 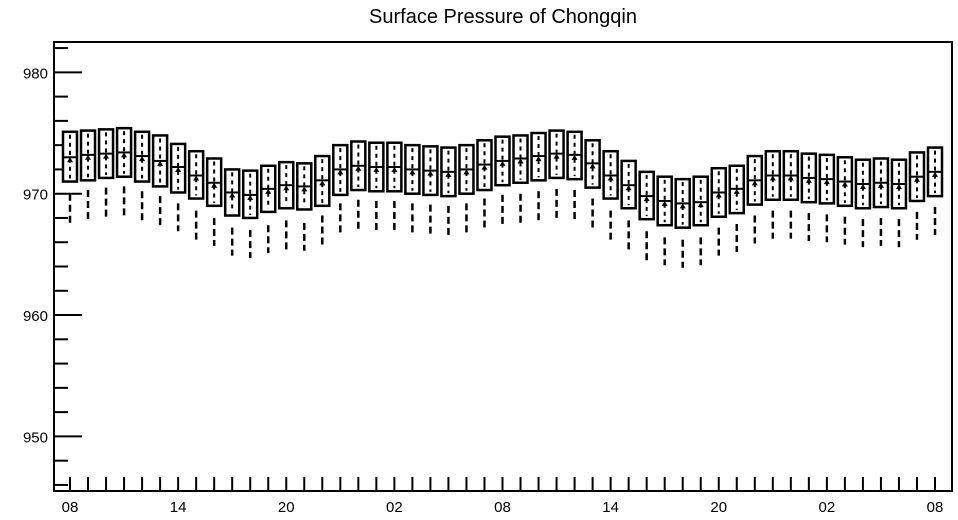 What do you see at coordinates (503, 496) in the screenshot?
I see `x-axis: 08 14 20 02 08 14 20 02 08` at bounding box center [503, 496].